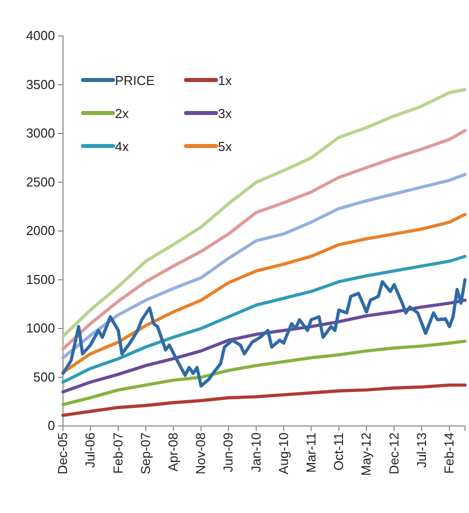 The image size is (469, 513). Describe the element at coordinates (62, 453) in the screenshot. I see `x-tick-label: Dec-05` at that location.